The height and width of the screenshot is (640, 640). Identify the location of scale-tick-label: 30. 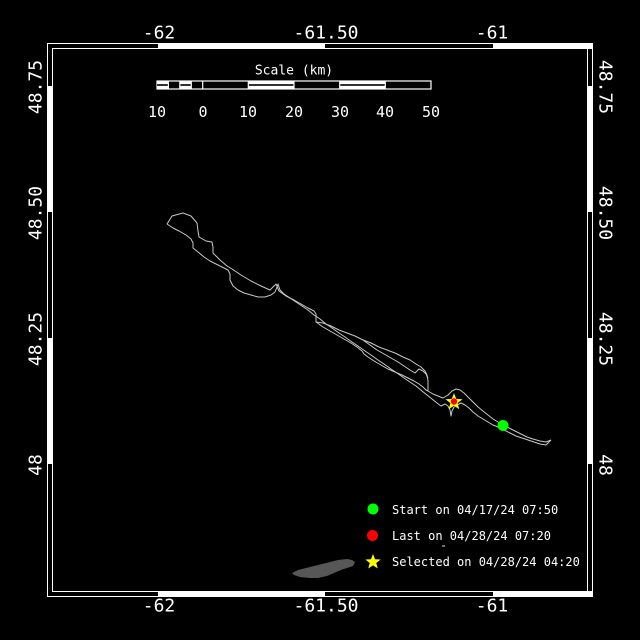
(340, 112).